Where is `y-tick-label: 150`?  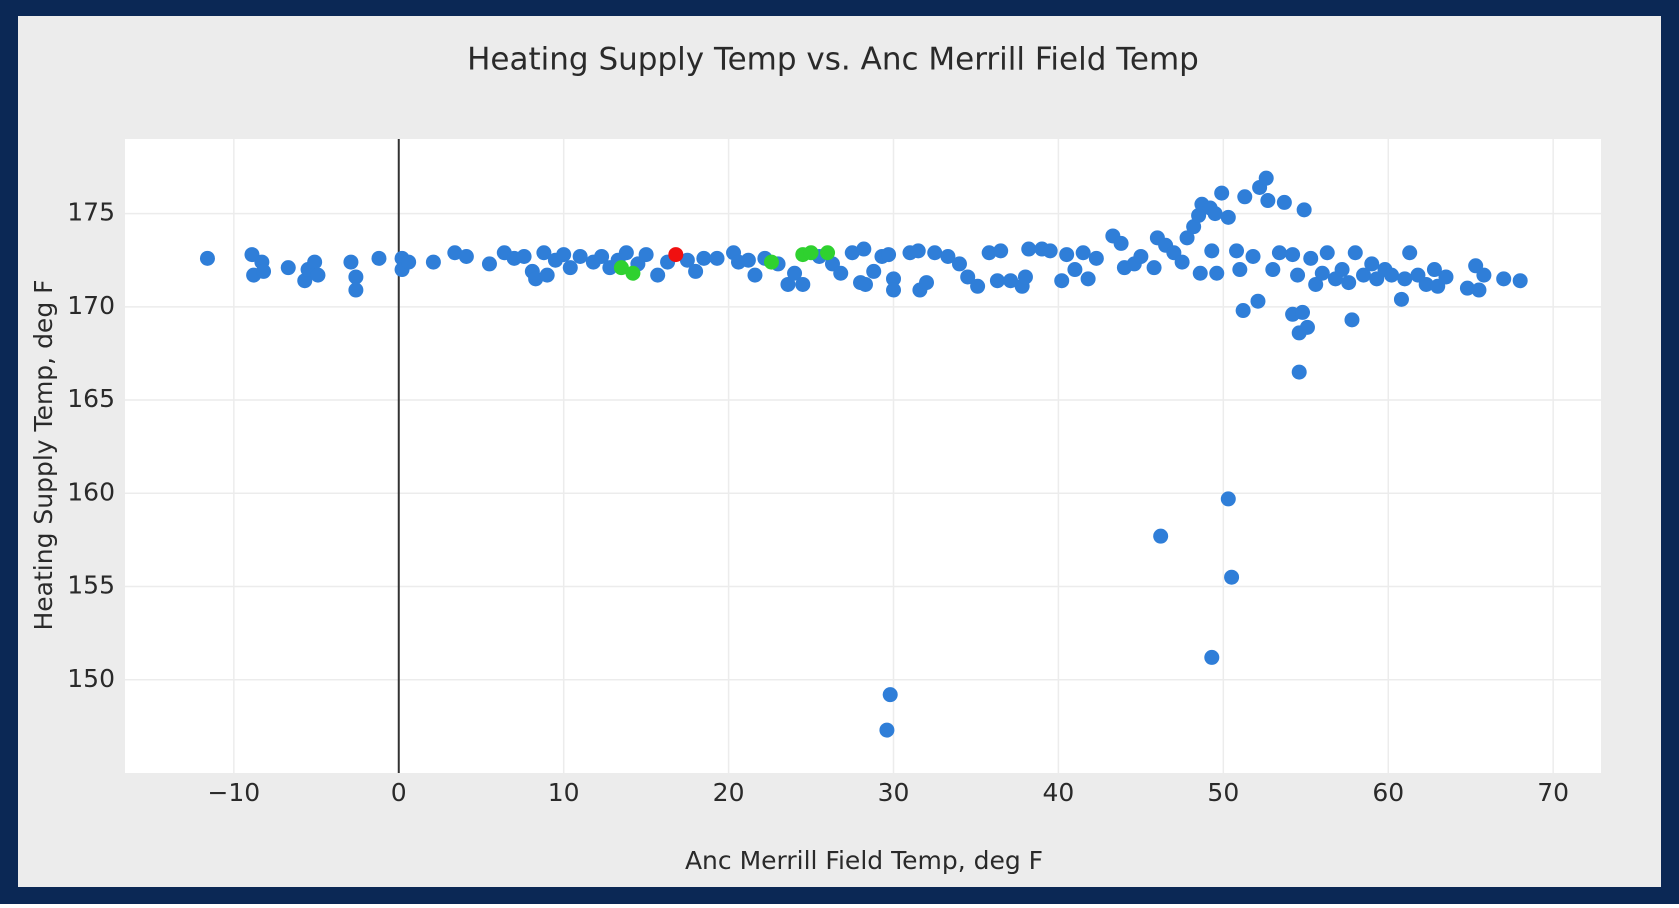
y-tick-label: 150 is located at coordinates (91, 678).